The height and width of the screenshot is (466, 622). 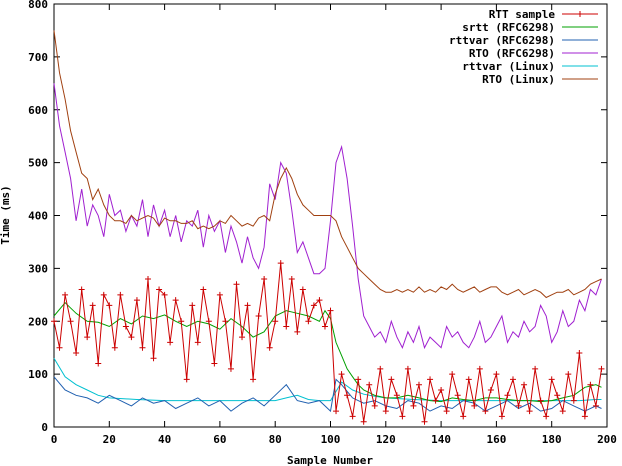 I want to click on y-tick-label: 300, so click(x=38, y=268).